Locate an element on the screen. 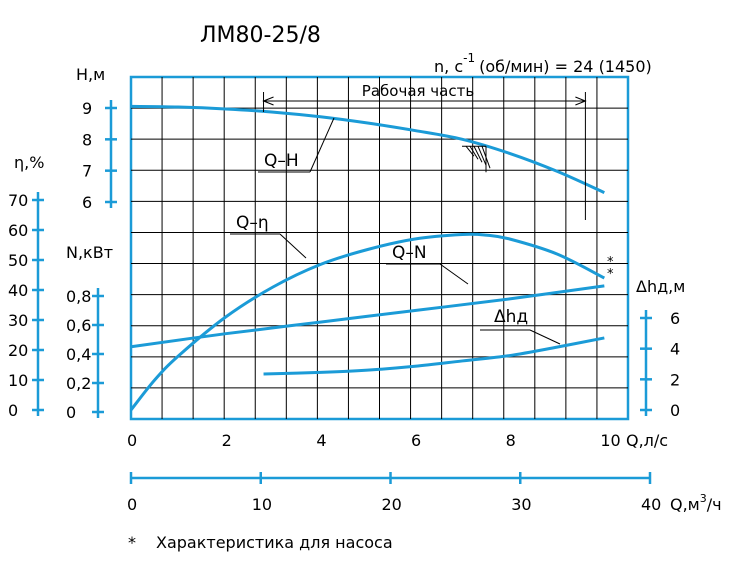  dh-axis-label: Δhд,м is located at coordinates (660, 286).